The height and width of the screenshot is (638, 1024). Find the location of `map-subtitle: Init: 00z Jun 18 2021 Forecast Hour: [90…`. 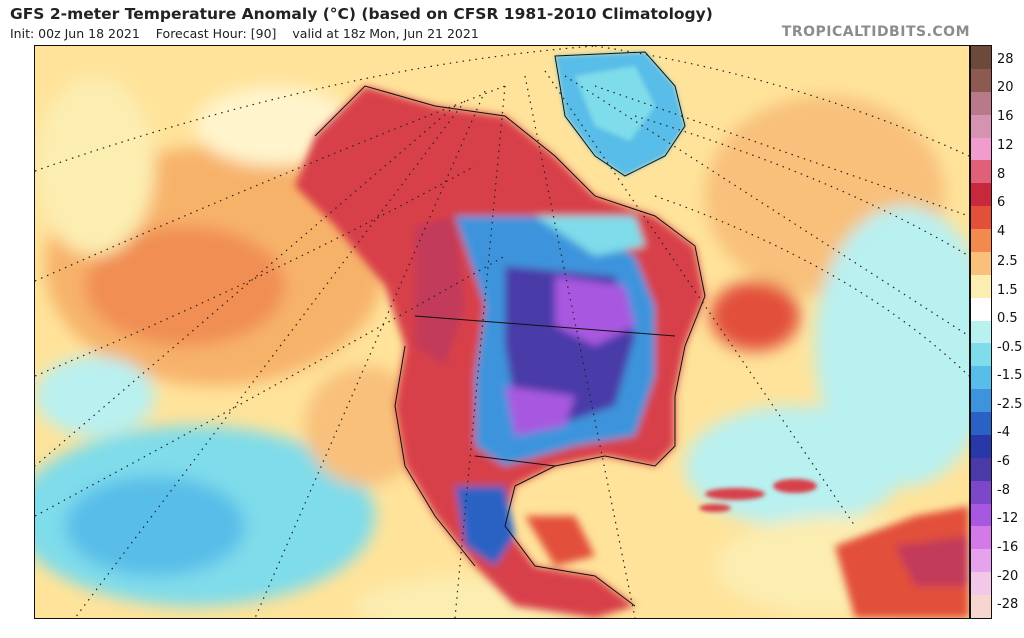

map-subtitle: Init: 00z Jun 18 2021 Forecast Hour: [90… is located at coordinates (250, 33).